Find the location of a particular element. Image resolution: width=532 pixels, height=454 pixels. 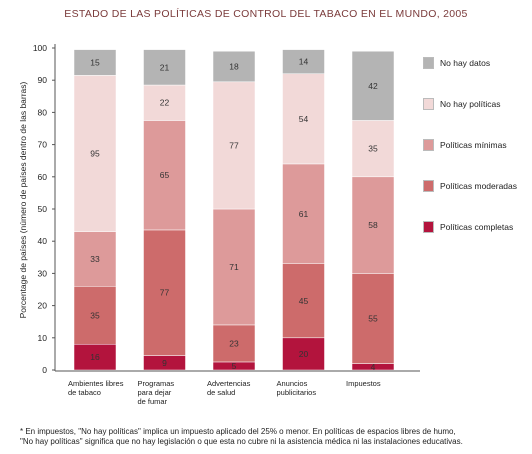

legend-label: No hay políticas is located at coordinates (470, 104).